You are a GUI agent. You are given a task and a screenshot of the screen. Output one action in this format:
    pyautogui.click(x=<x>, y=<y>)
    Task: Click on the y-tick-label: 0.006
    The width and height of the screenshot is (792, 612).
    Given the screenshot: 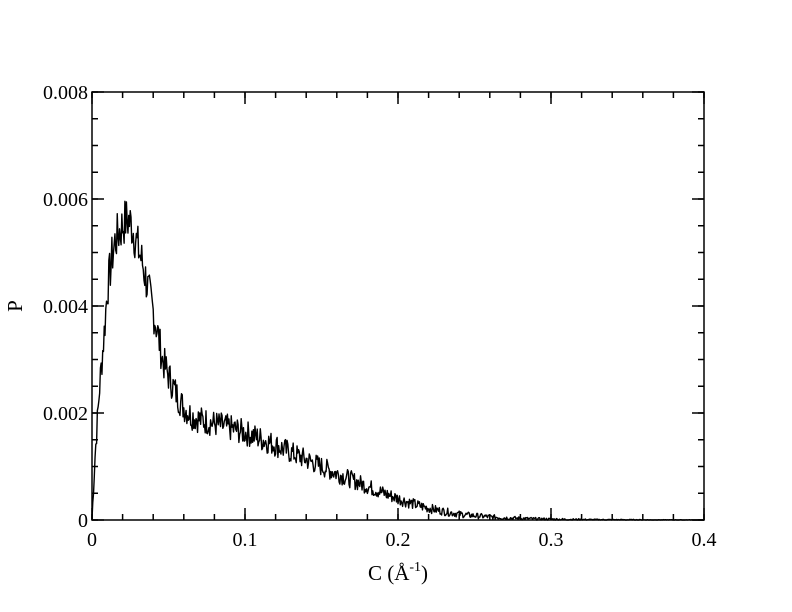 What is the action you would take?
    pyautogui.click(x=65, y=200)
    